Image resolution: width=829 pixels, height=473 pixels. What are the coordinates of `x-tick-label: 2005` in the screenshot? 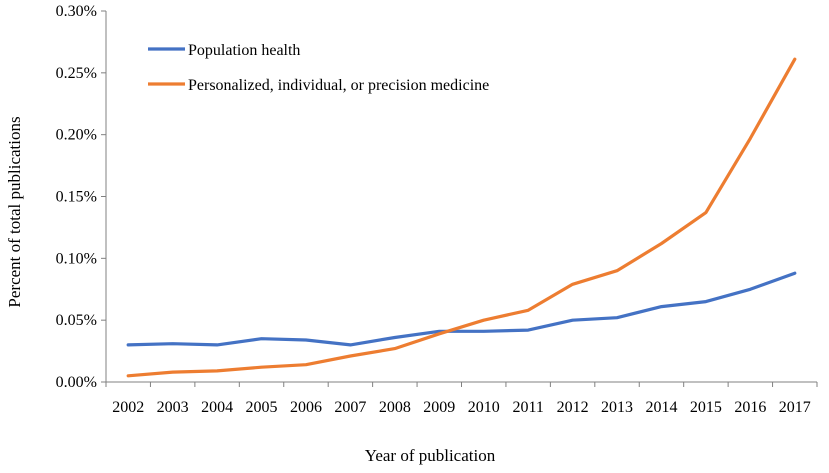 It's located at (262, 407).